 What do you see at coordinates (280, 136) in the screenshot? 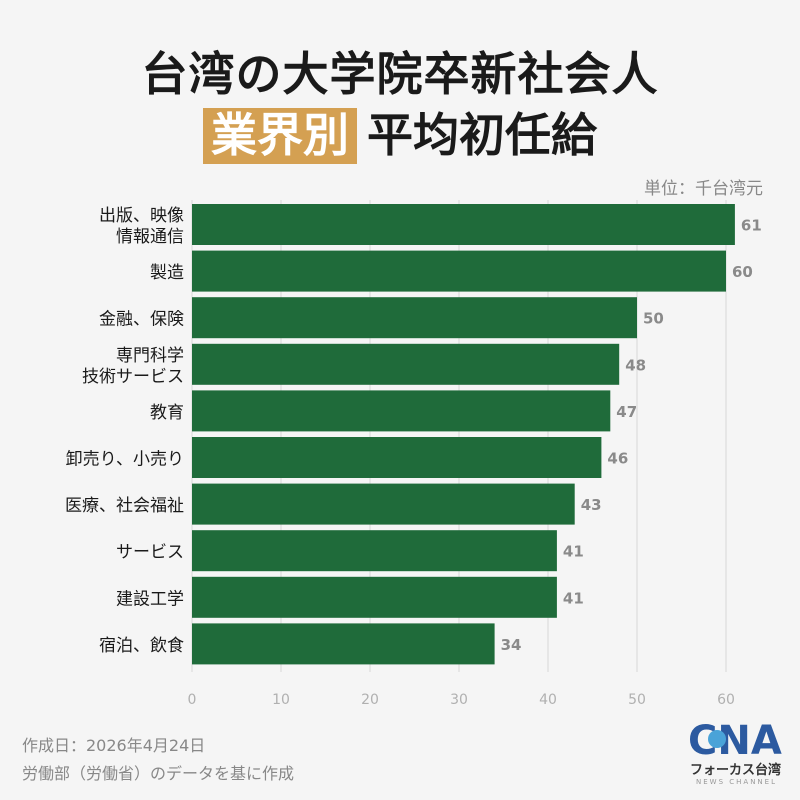
I see `title-highlight: 業界別` at bounding box center [280, 136].